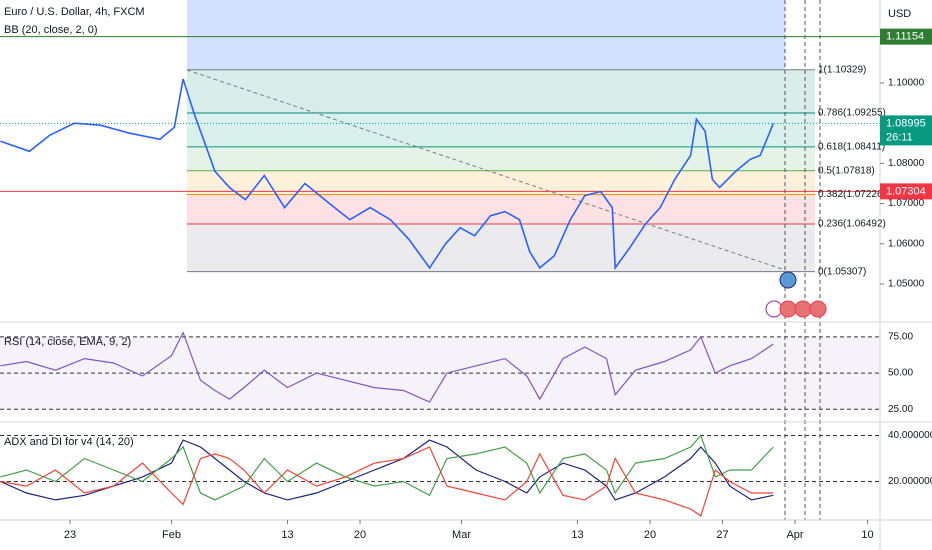 The height and width of the screenshot is (550, 932). What do you see at coordinates (906, 83) in the screenshot?
I see `y-tick-label: 1.10000` at bounding box center [906, 83].